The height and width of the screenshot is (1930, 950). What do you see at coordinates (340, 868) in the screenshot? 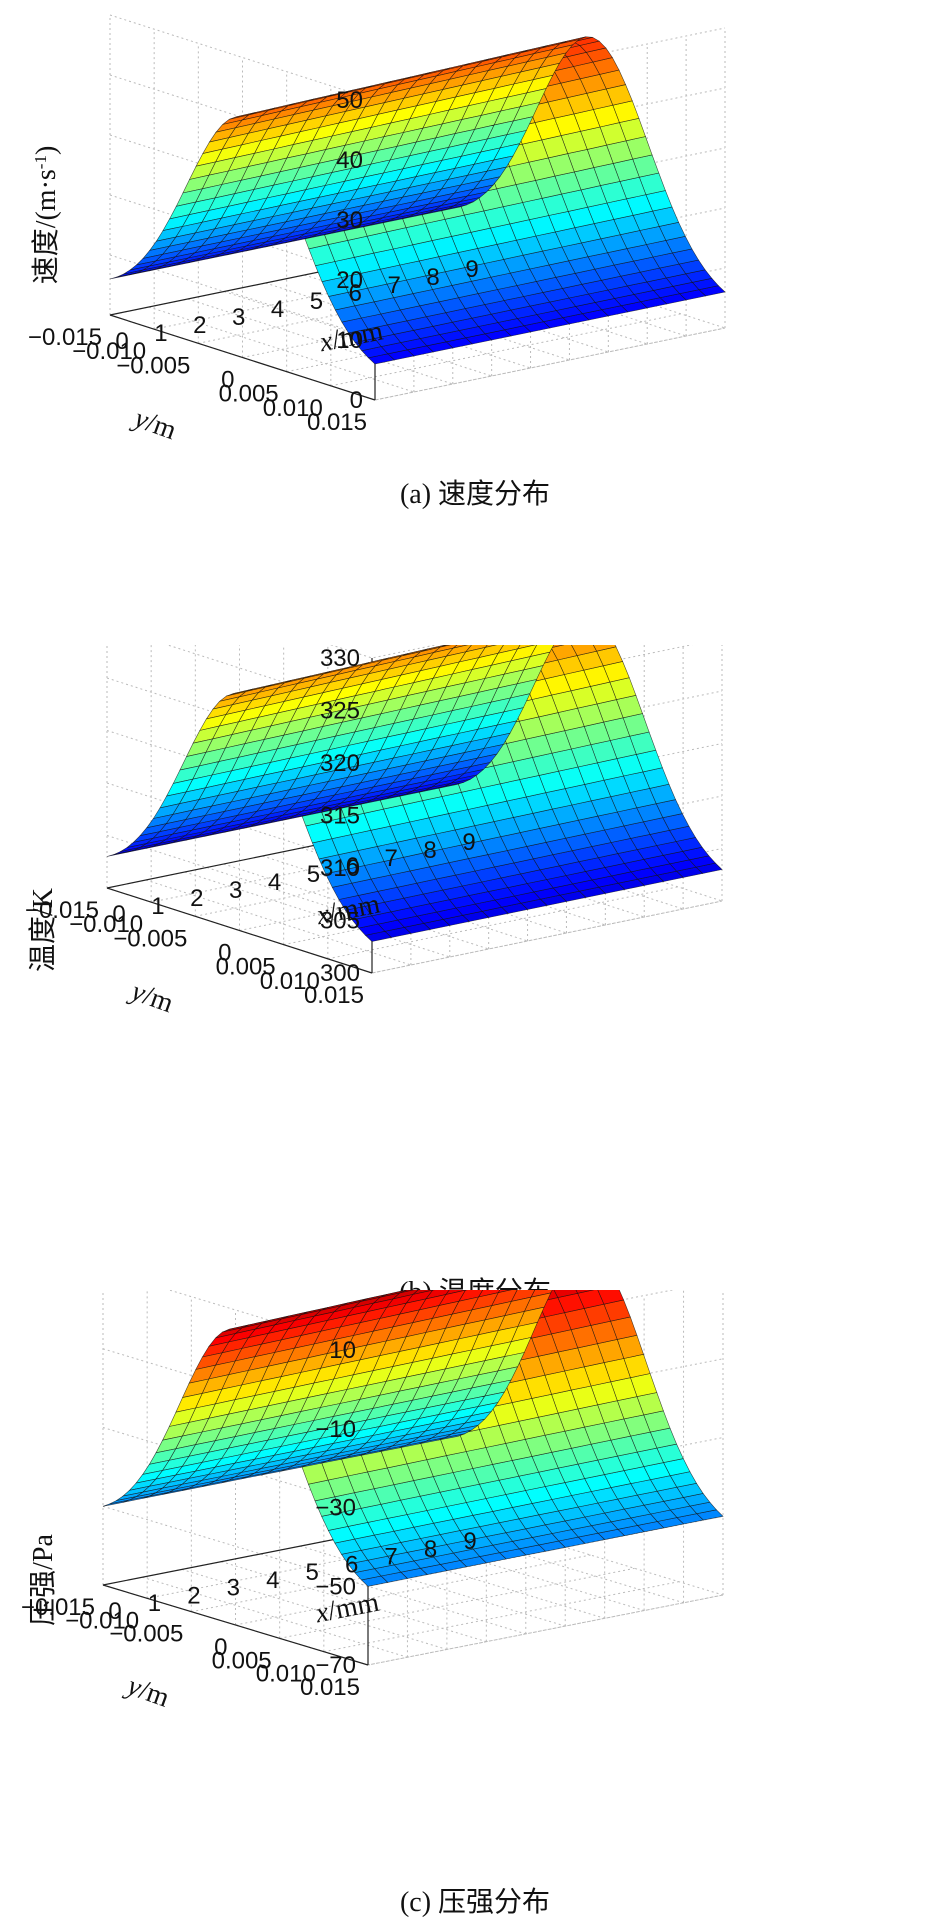
I see `z-tick-label: 310` at bounding box center [340, 868].